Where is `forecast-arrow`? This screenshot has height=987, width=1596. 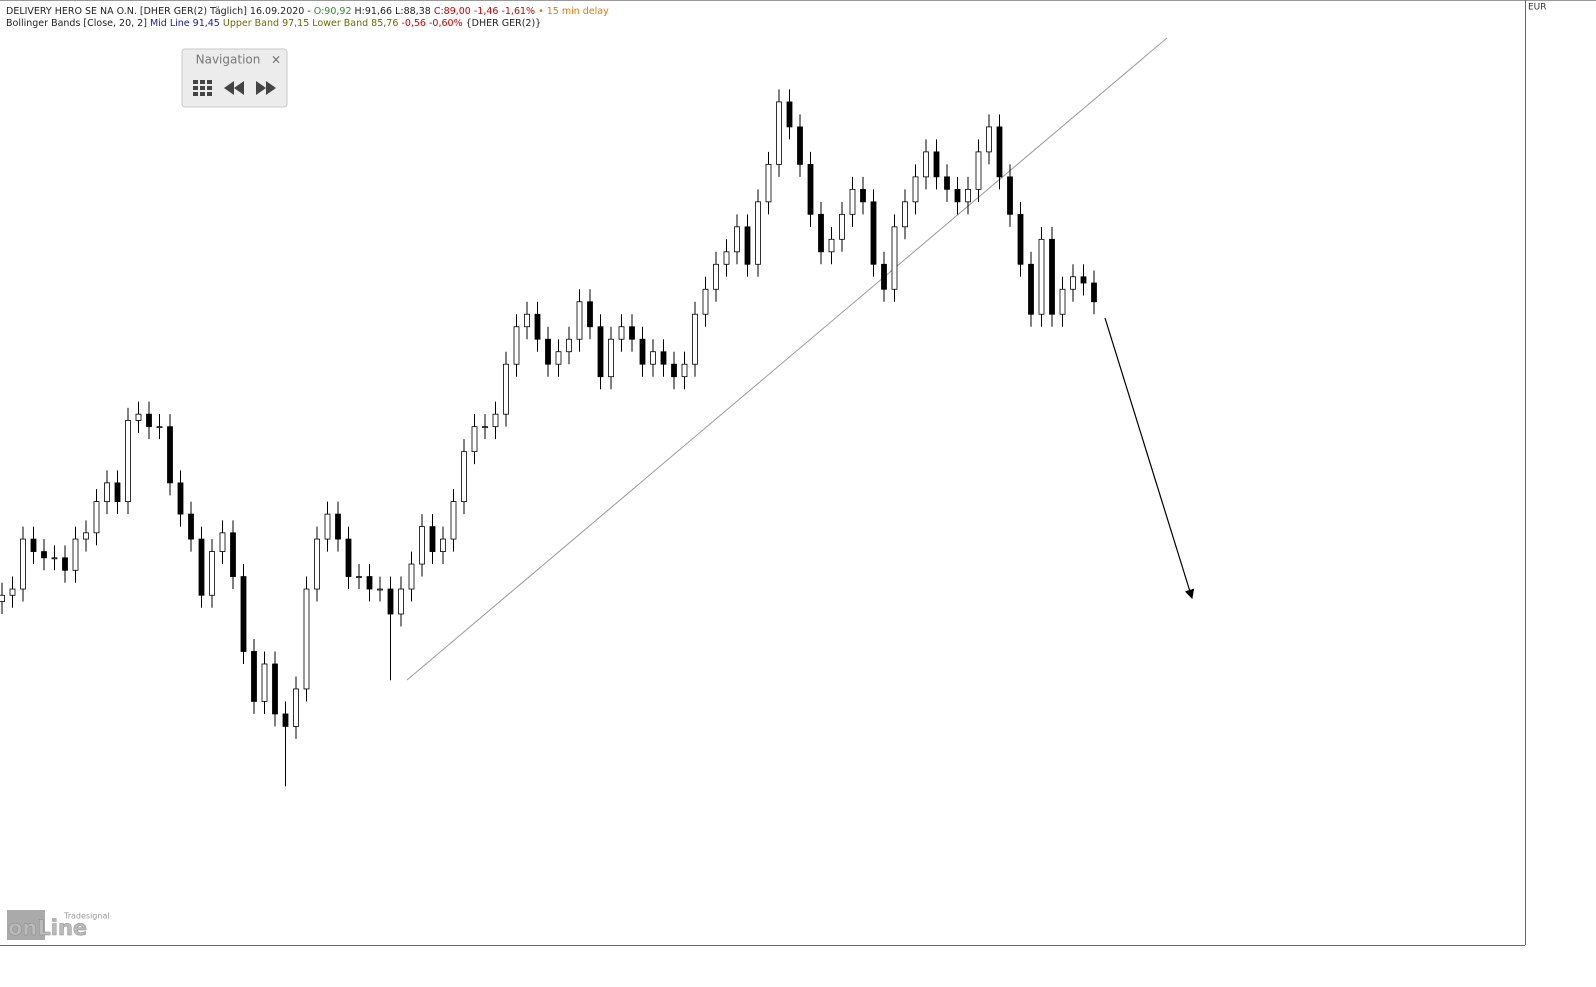
forecast-arrow is located at coordinates (1149, 458).